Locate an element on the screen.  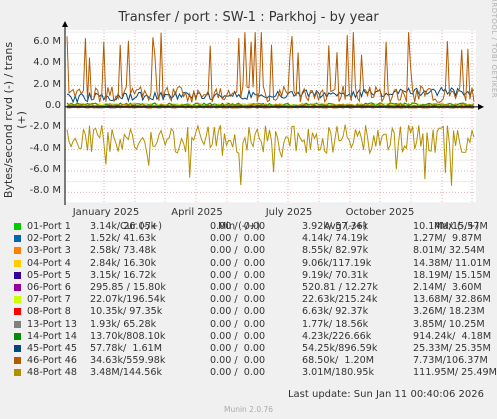
x-tick-label: July 2025 is located at coordinates (289, 212).